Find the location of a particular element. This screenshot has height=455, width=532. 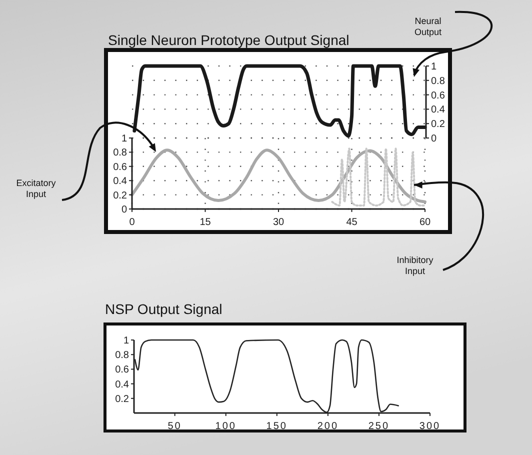

x-tick-label: 300 is located at coordinates (430, 426).